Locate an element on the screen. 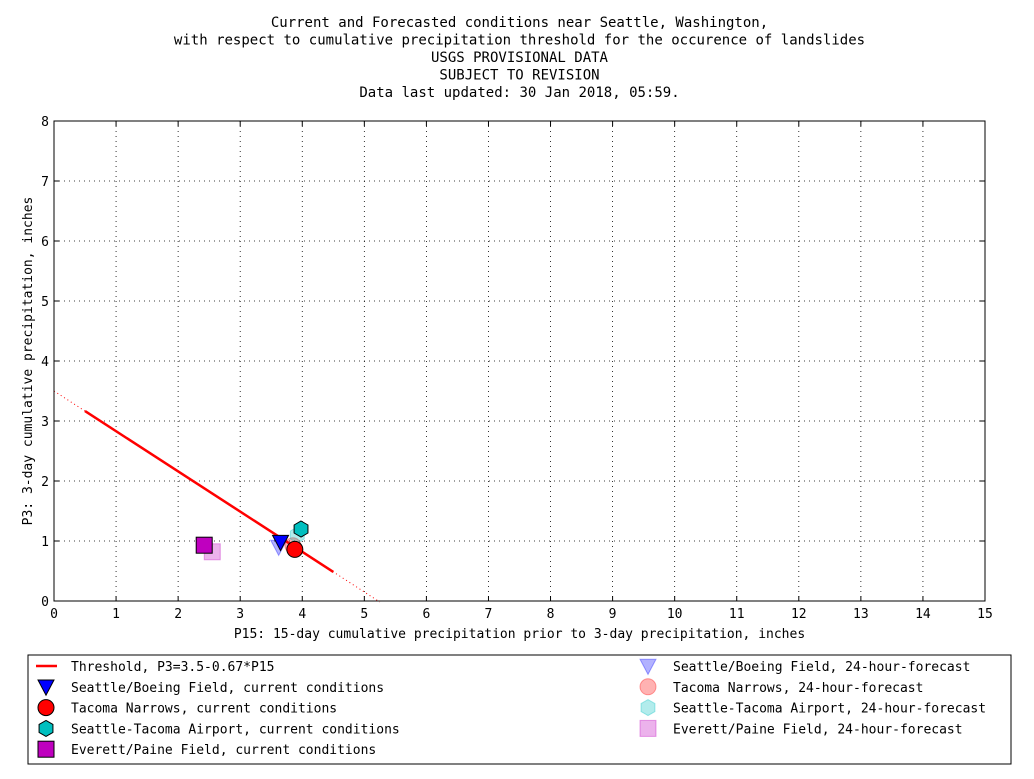  x-tick-label: 11 is located at coordinates (737, 614).